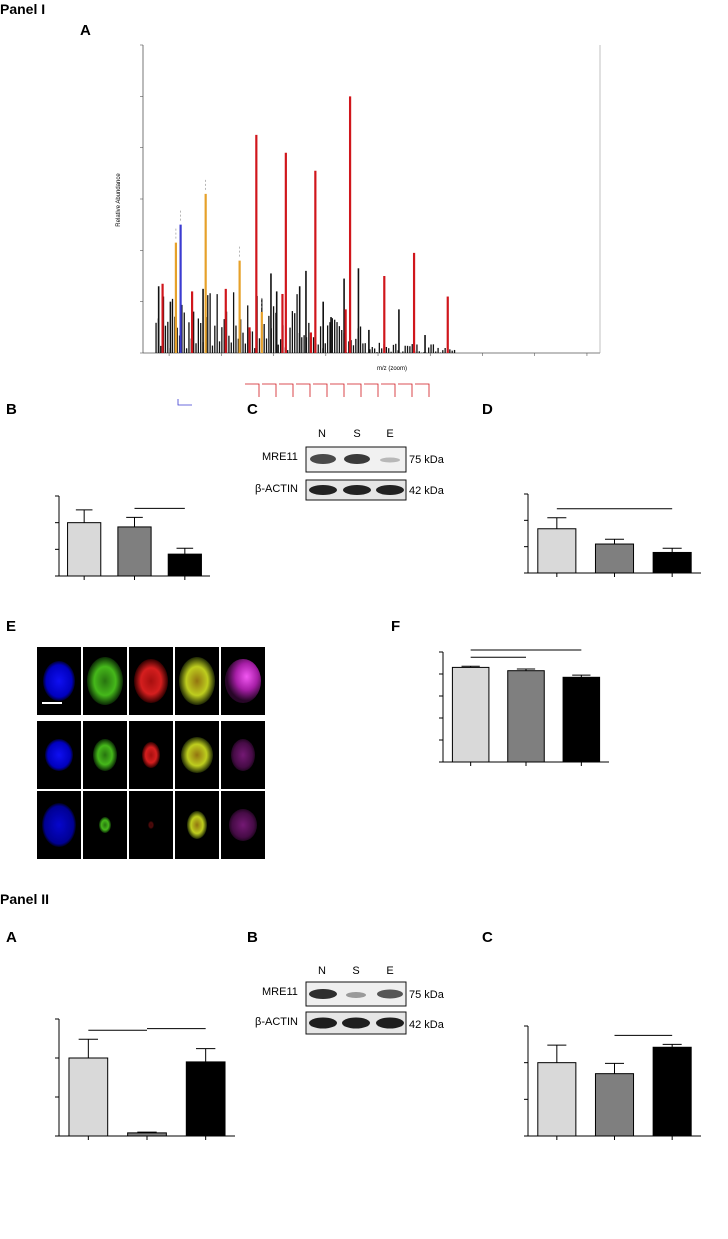  I want to click on label-2B: B, so click(252, 937).